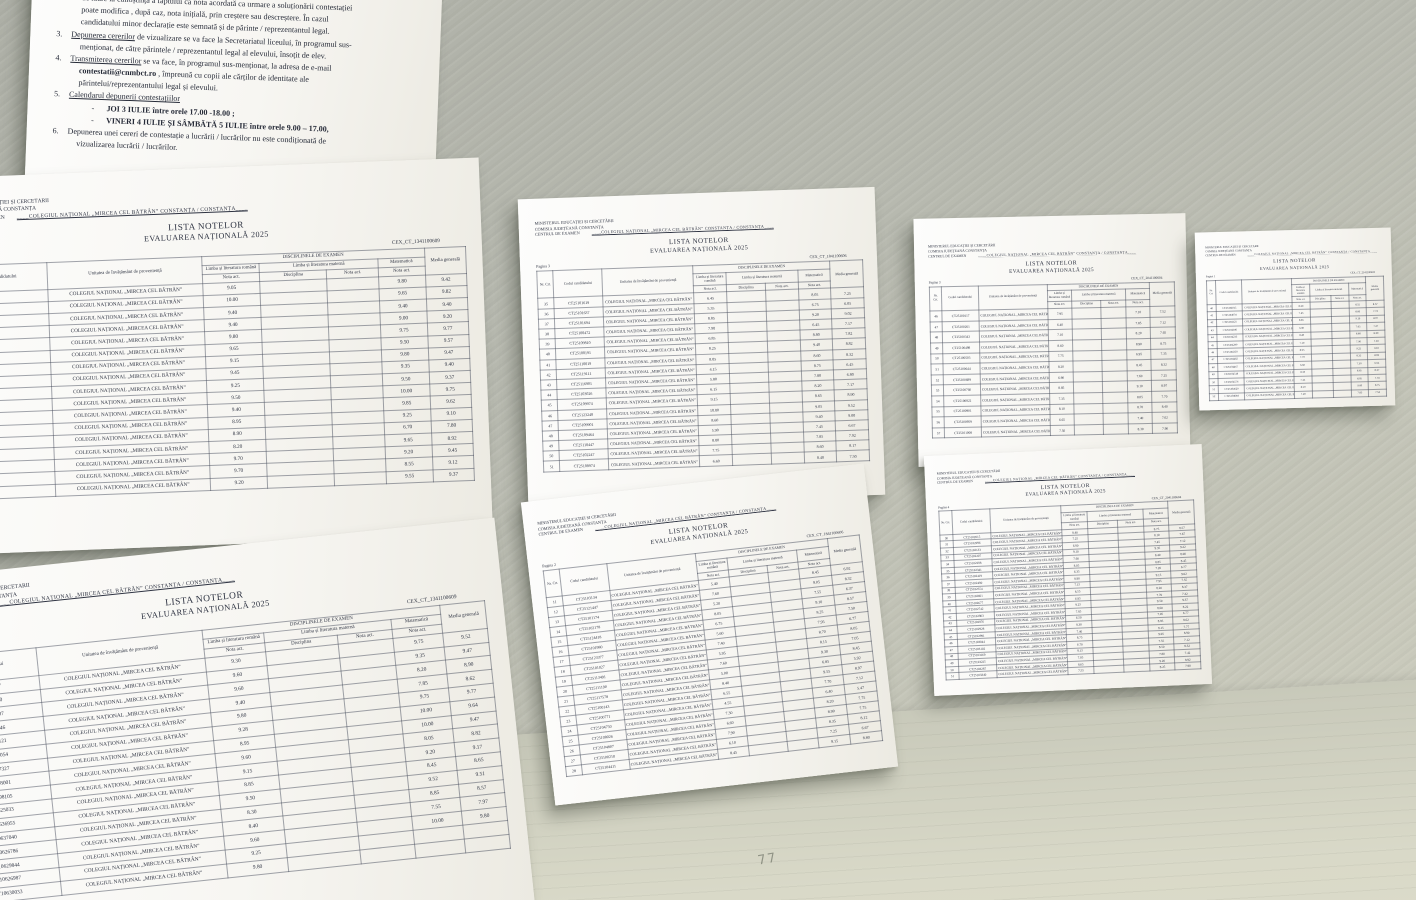 The height and width of the screenshot is (900, 1416). What do you see at coordinates (961, 326) in the screenshot?
I see `candidate-code-cell: CT25100261` at bounding box center [961, 326].